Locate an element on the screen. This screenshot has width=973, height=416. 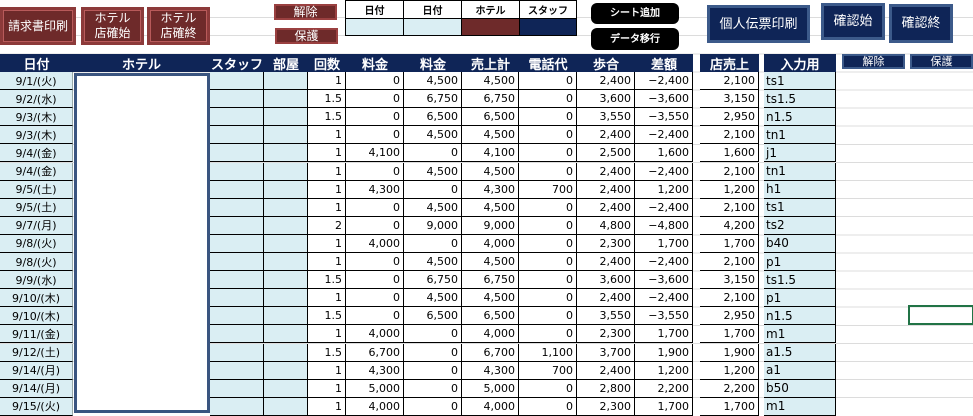
cell-input: j1 is located at coordinates (800, 153).